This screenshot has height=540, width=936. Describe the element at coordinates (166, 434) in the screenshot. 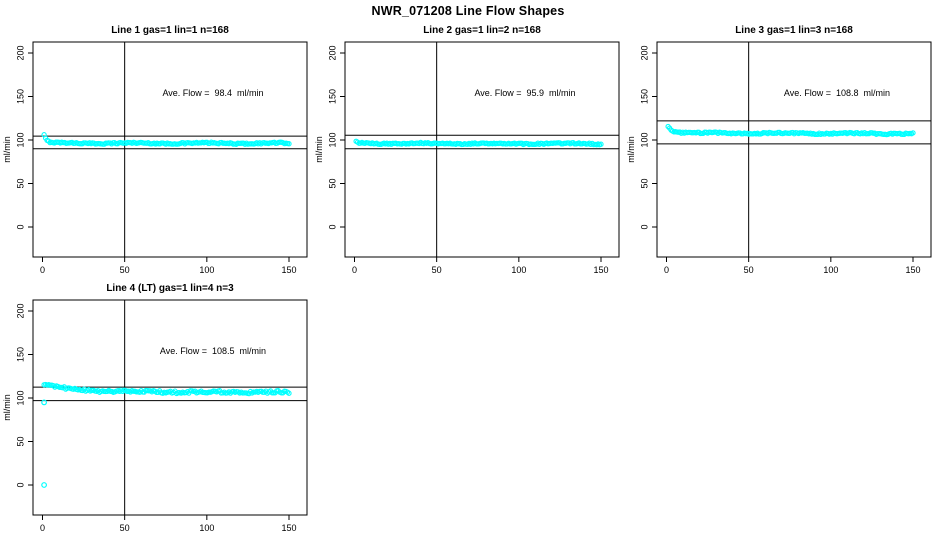

I see `panel-4-points` at that location.